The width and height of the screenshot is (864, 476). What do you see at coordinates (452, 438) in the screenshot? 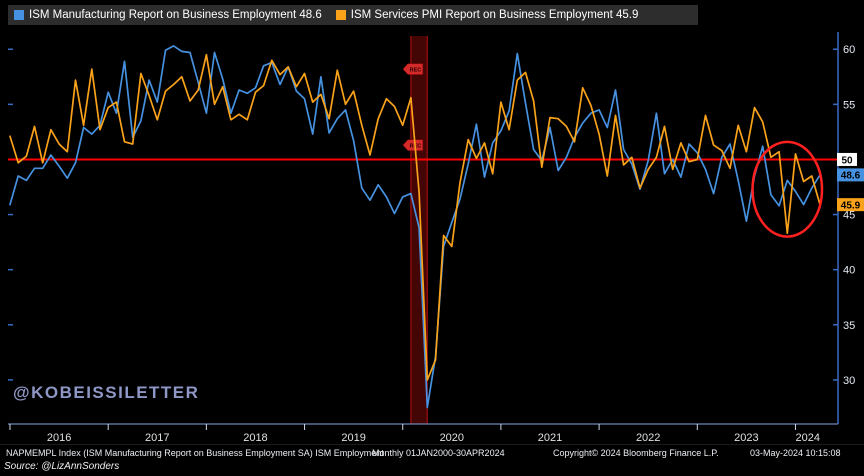
I see `svg-text: 2020` at bounding box center [452, 438].